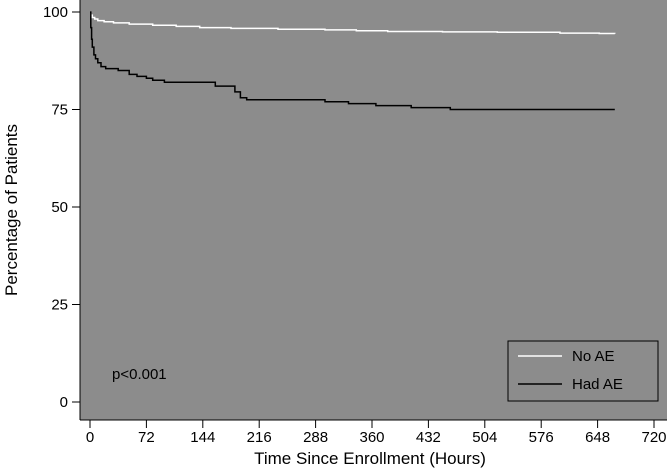 The image size is (667, 468). I want to click on x-tick-label: 504, so click(484, 437).